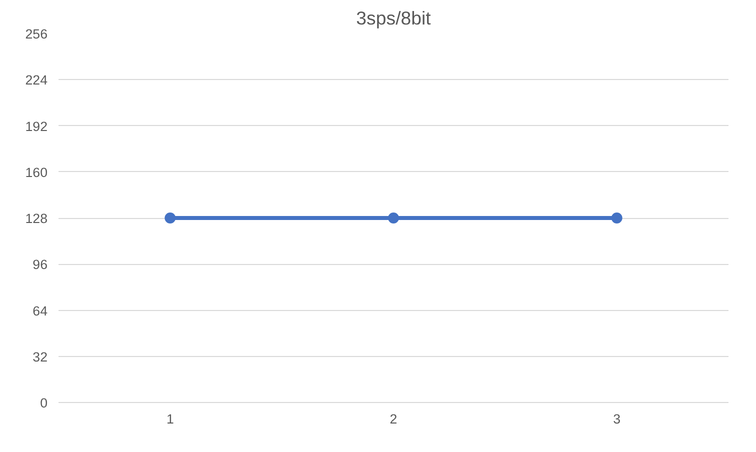  What do you see at coordinates (40, 356) in the screenshot?
I see `y-tick-label: 32` at bounding box center [40, 356].